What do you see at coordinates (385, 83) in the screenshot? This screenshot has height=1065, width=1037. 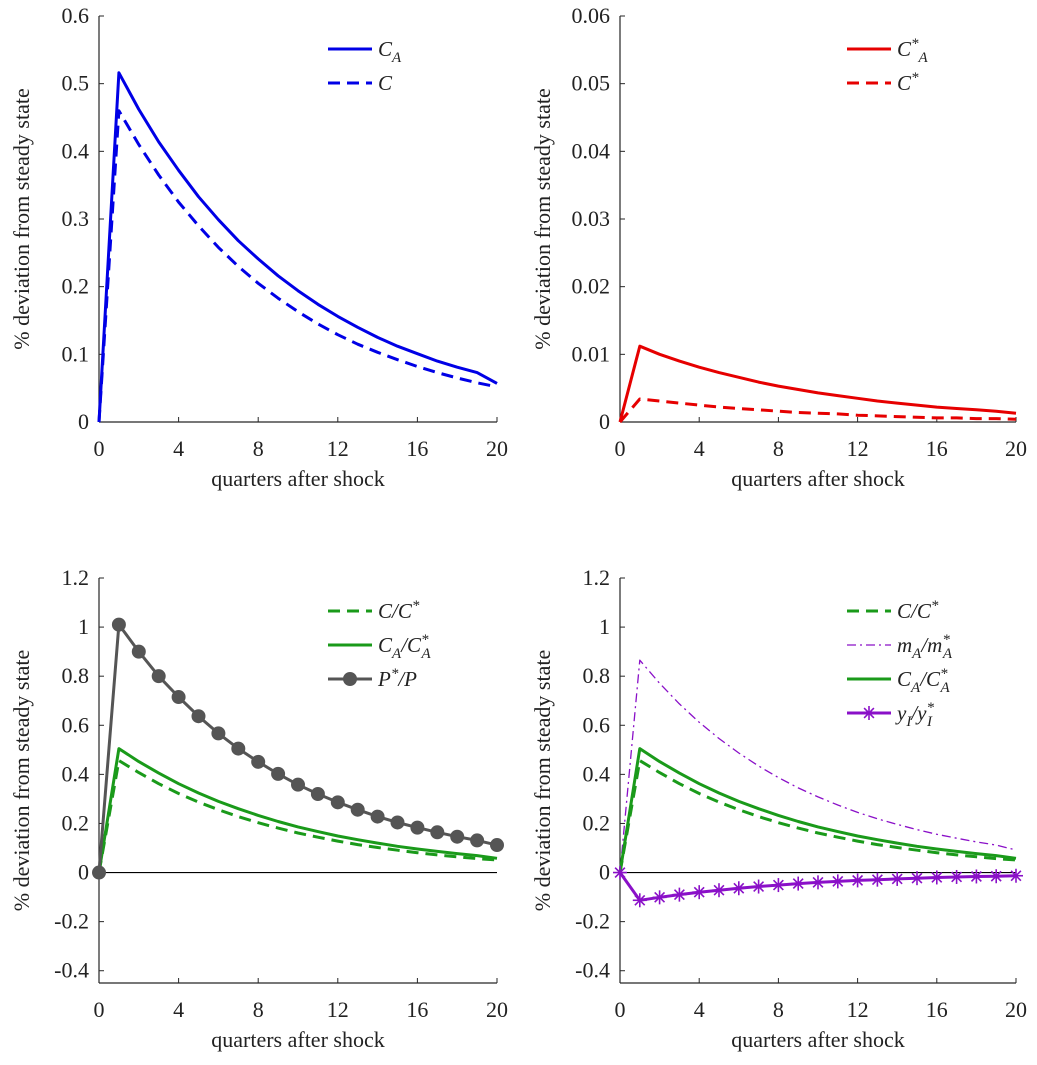 I see `legend-label: C` at bounding box center [385, 83].